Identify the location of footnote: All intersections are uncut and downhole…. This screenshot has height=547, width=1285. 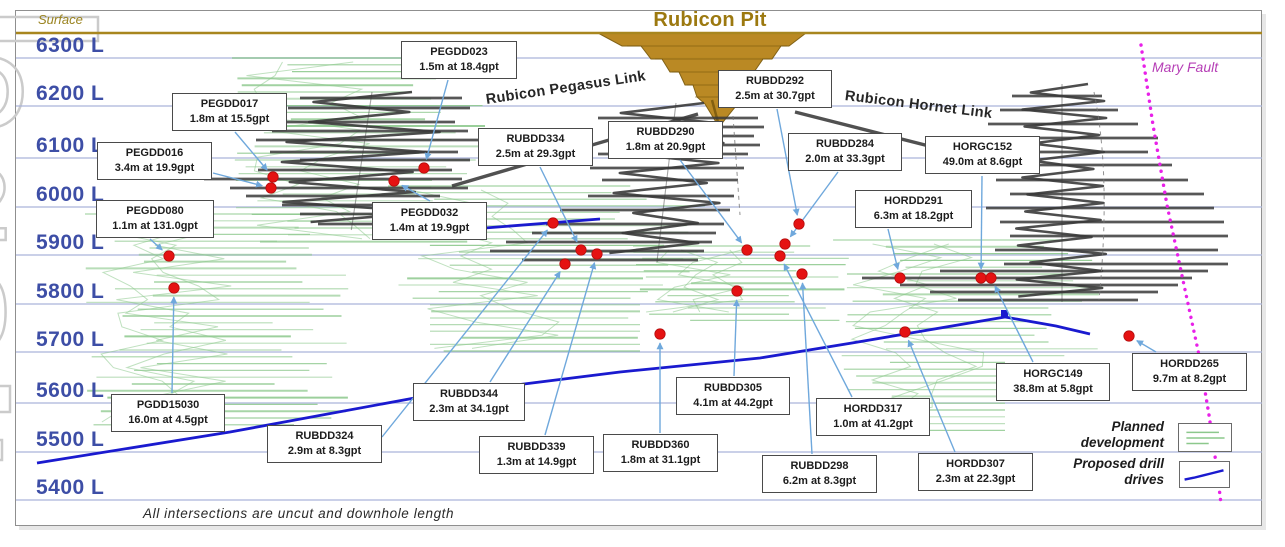
(299, 513).